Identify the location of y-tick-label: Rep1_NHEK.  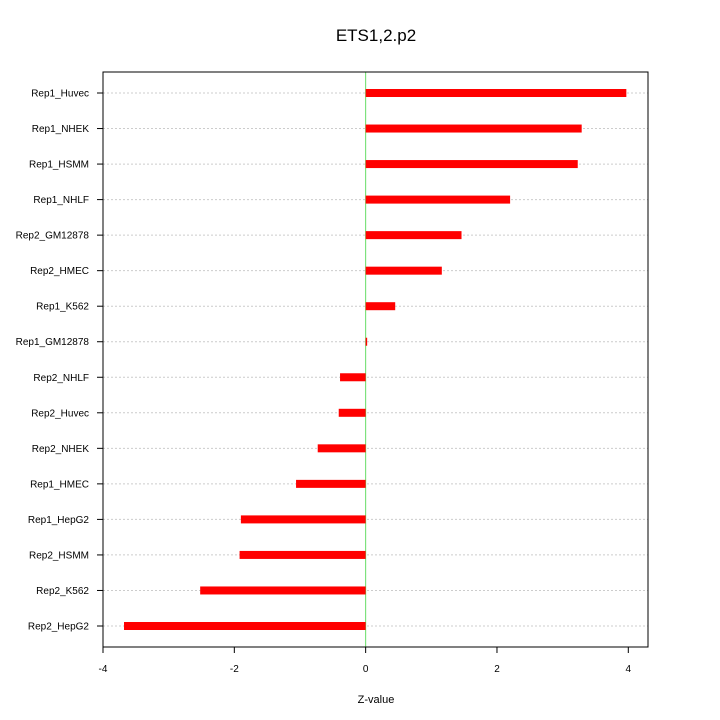
(61, 129).